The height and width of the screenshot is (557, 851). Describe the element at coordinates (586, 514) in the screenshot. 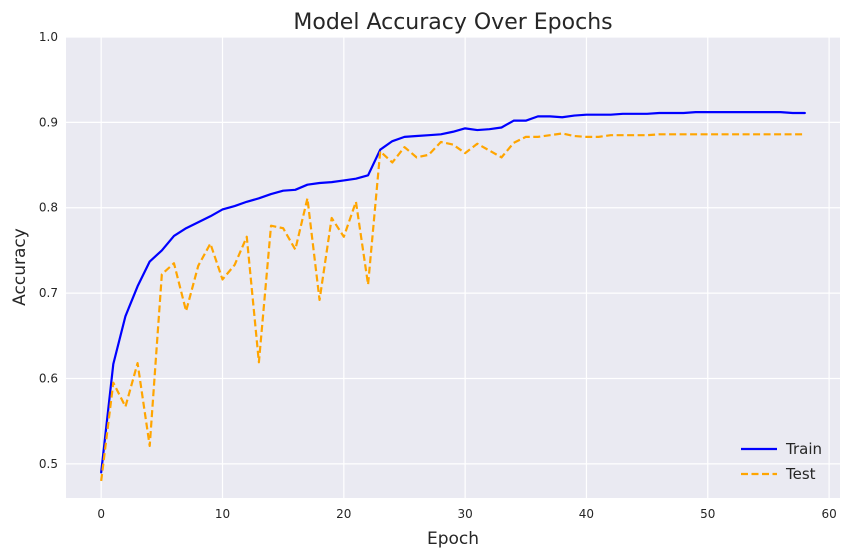

I see `x-tick-label: 40` at that location.